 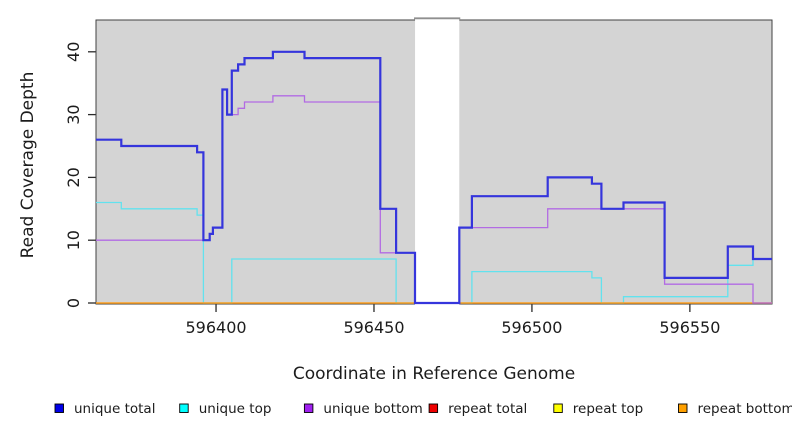 What do you see at coordinates (745, 409) in the screenshot?
I see `legend-label: repeat bottom` at bounding box center [745, 409].